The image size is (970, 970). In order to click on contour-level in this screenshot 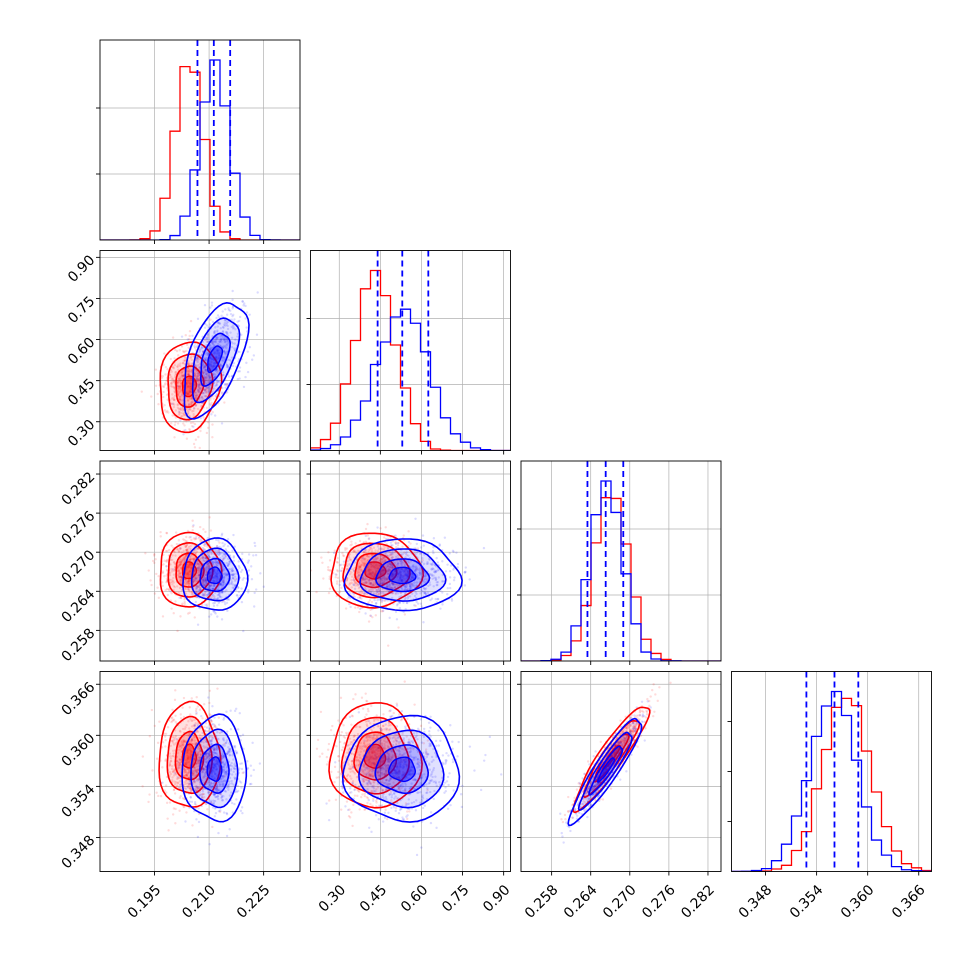, I will do `click(215, 574)`.